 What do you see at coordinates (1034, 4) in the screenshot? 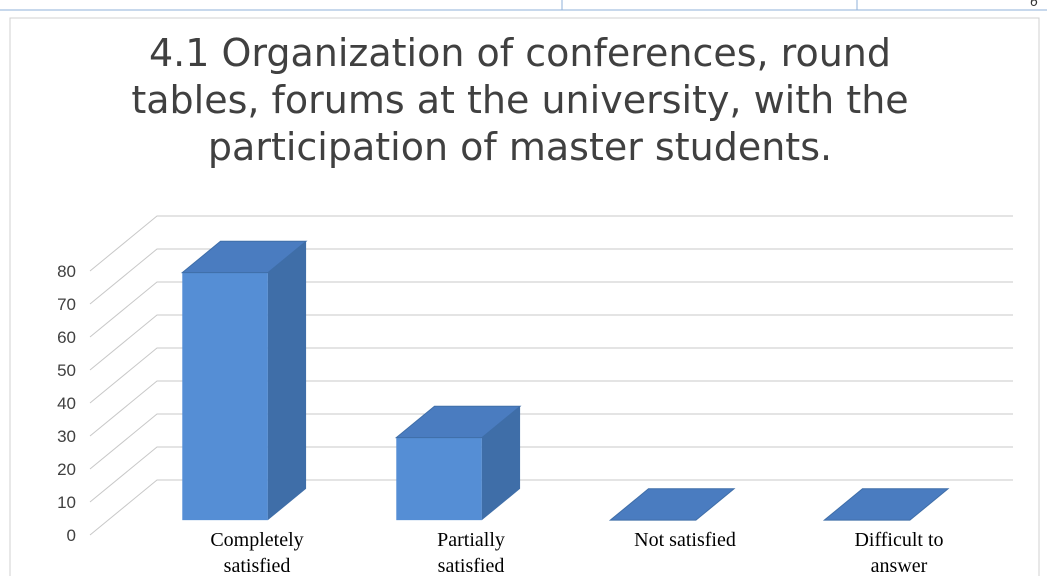
I see `page-number: 6` at bounding box center [1034, 4].